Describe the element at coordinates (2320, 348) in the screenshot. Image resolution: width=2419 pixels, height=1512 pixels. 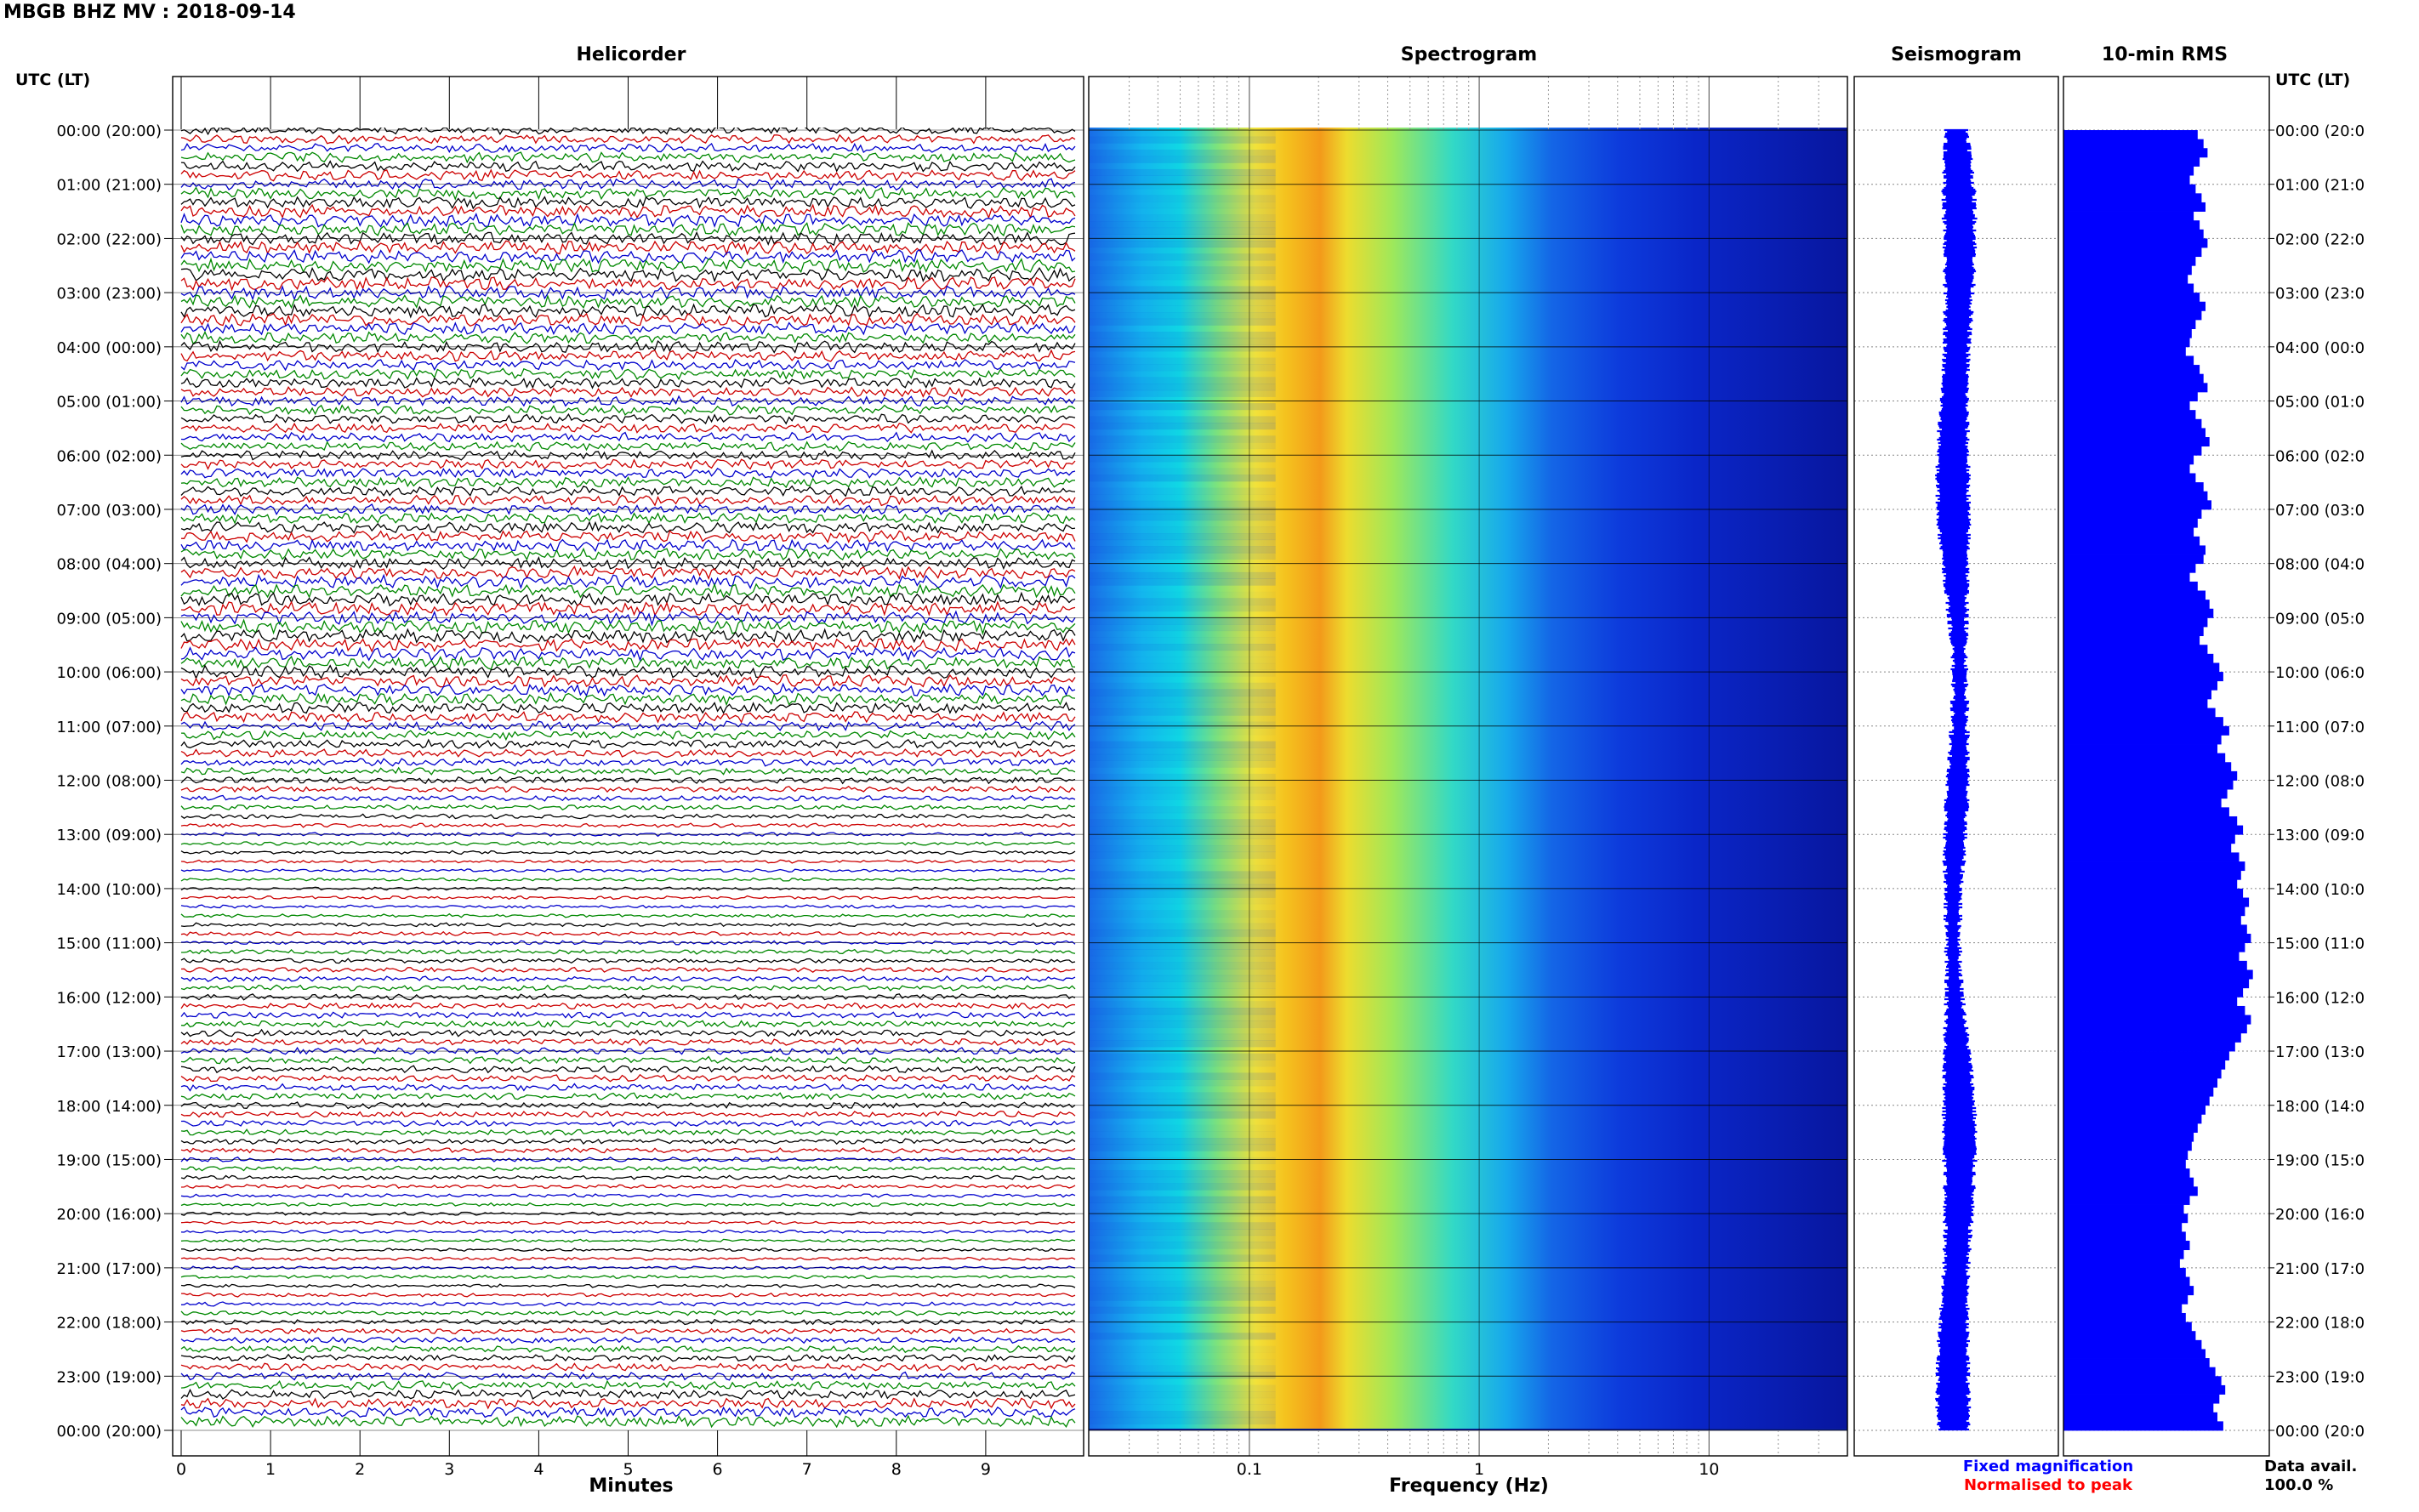
I see `time-label-right: 04:00 (00:0` at that location.